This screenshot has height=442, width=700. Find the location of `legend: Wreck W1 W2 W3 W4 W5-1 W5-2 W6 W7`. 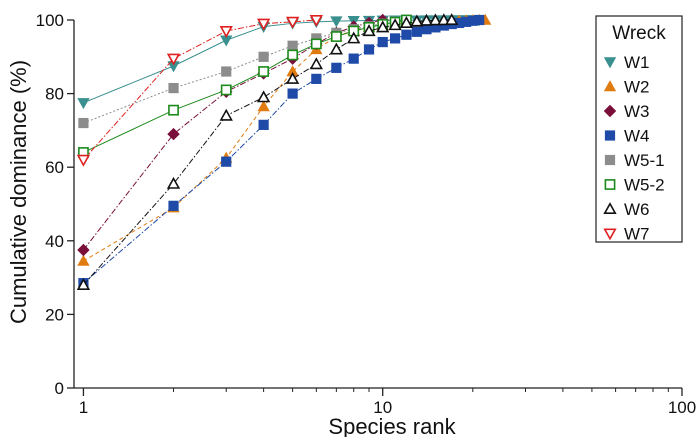

legend: Wreck W1 W2 W3 W4 W5-1 W5-2 W6 W7 is located at coordinates (639, 129).